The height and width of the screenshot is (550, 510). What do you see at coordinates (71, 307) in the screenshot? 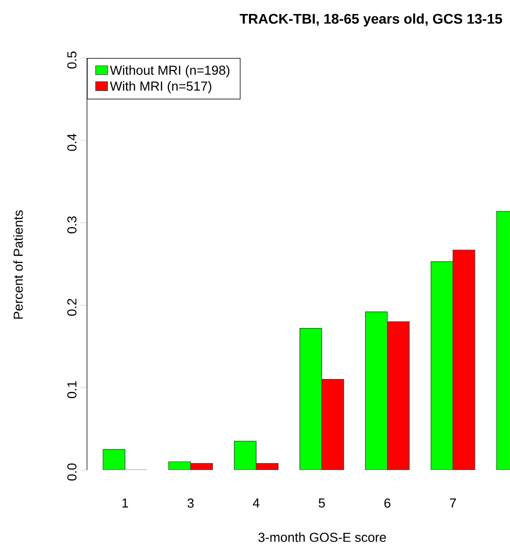
I see `y-tick-label: 0.2` at bounding box center [71, 307].